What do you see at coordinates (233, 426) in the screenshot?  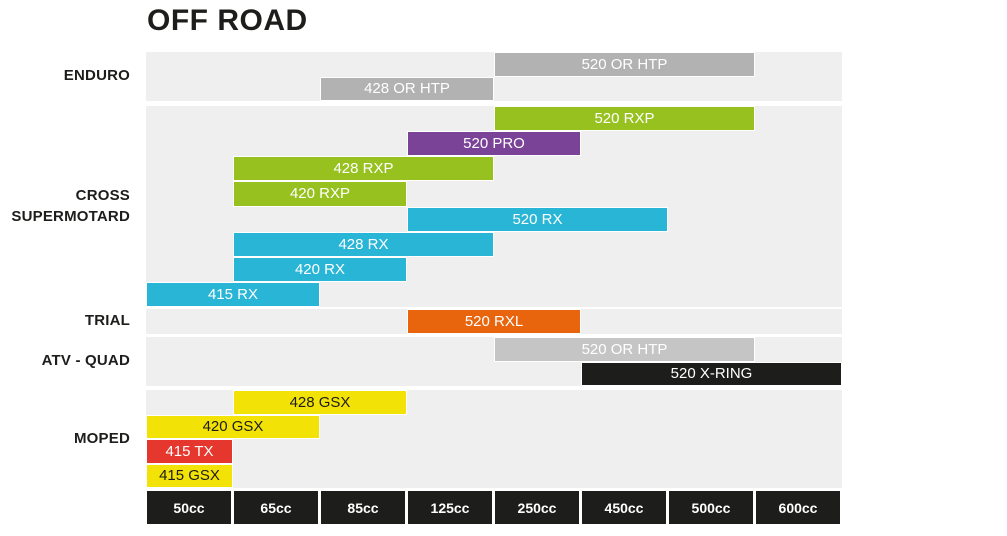 I see `bar-420-gsx: 420 GSX` at bounding box center [233, 426].